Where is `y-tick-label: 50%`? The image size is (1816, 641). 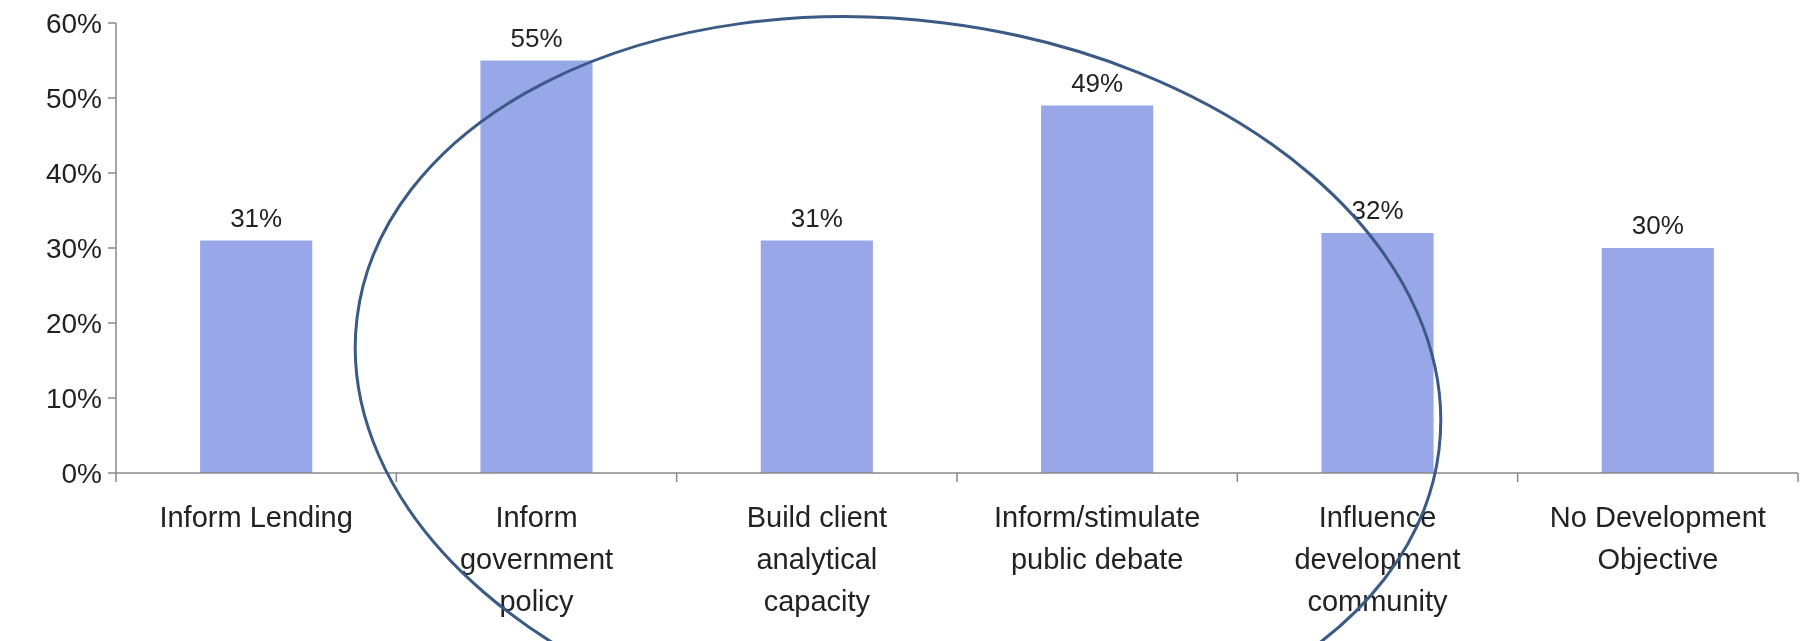
y-tick-label: 50% is located at coordinates (73, 98).